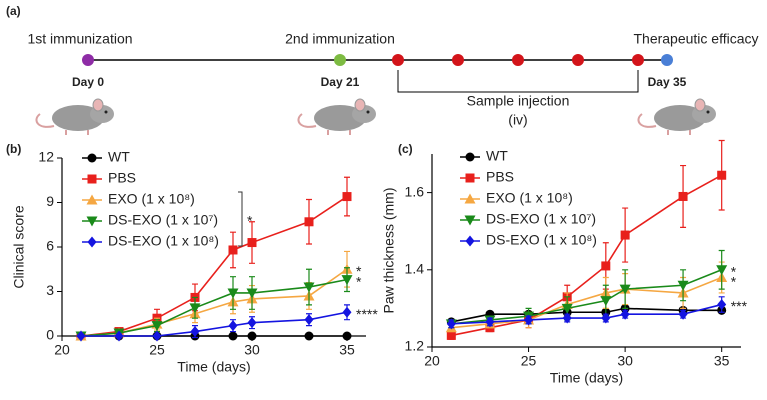 Image resolution: width=767 pixels, height=400 pixels. Describe the element at coordinates (13, 149) in the screenshot. I see `panel-label: (b)` at that location.